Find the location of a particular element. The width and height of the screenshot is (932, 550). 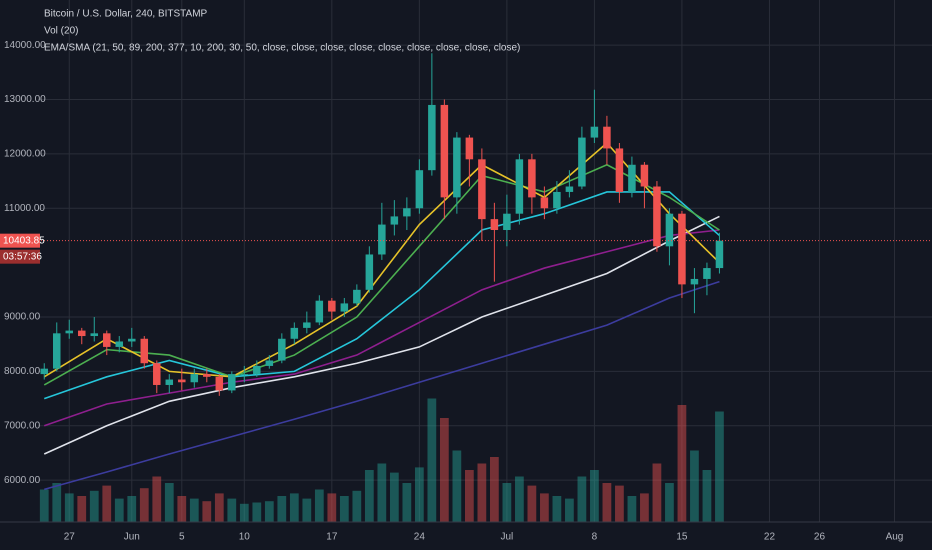

x-tick-label: 5 is located at coordinates (182, 537).